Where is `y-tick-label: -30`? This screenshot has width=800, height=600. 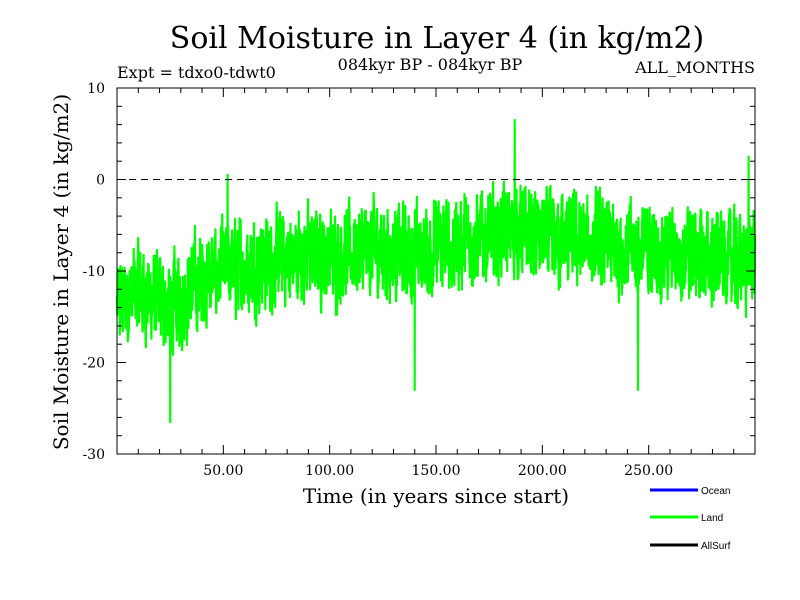 y-tick-label: -30 is located at coordinates (93, 455).